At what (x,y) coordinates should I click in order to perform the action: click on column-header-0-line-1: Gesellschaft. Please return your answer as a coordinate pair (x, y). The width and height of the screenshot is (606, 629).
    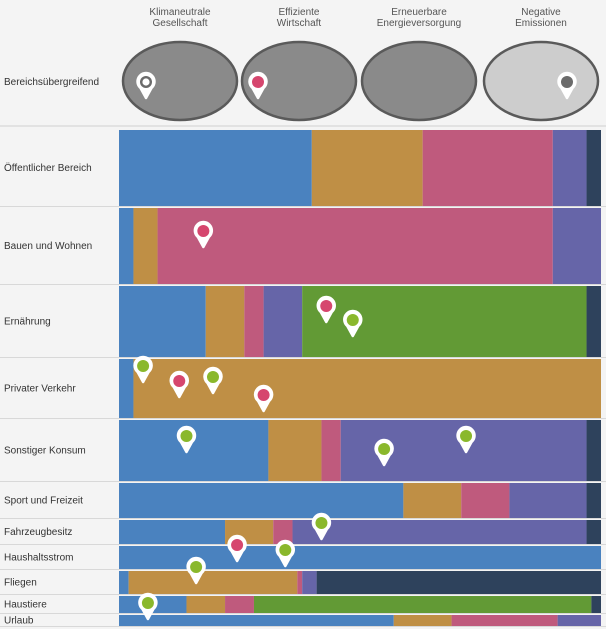
    Looking at the image, I should click on (179, 23).